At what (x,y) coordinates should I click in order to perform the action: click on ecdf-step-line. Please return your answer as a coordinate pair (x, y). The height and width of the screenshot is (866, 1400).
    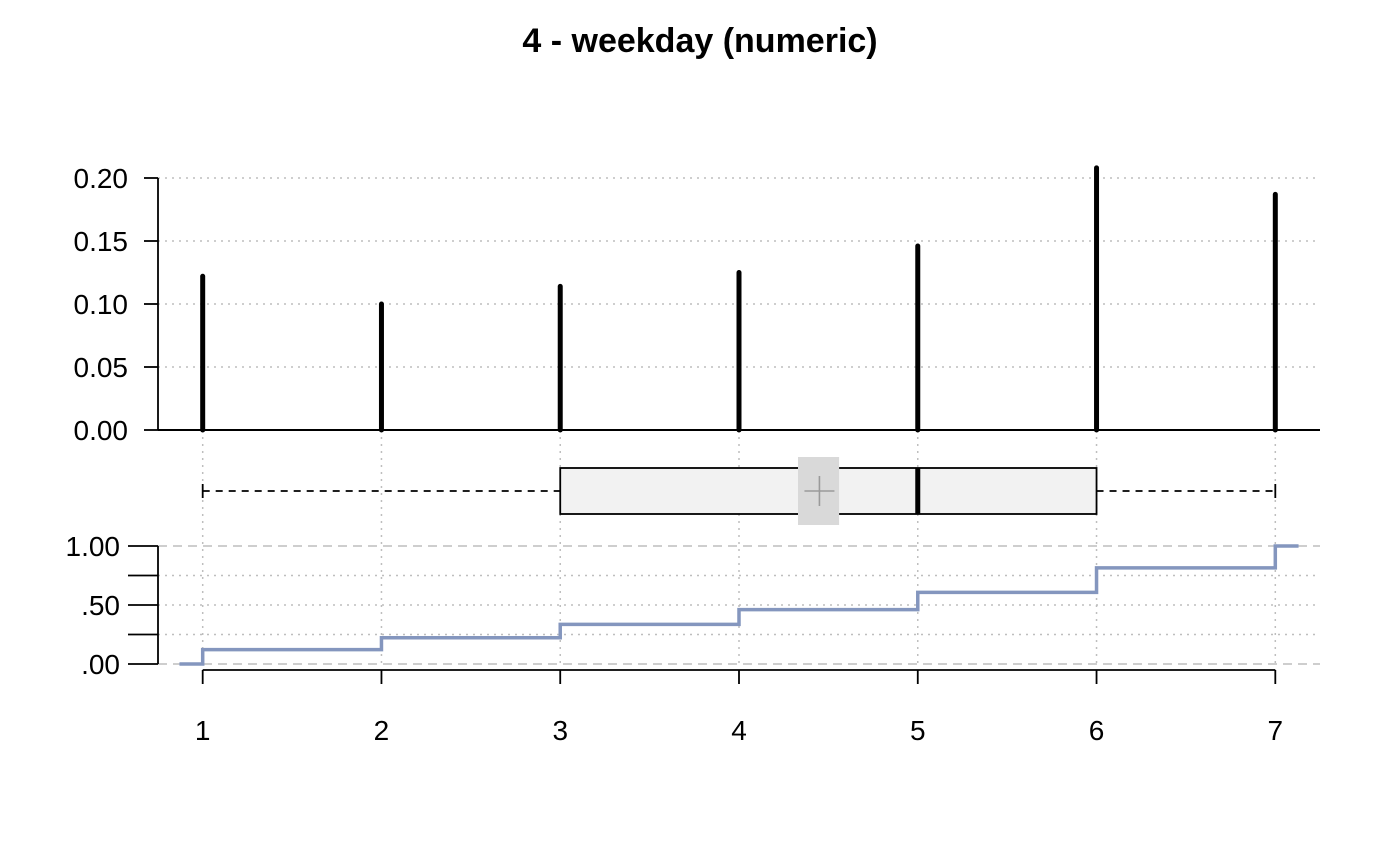
    Looking at the image, I should click on (739, 605).